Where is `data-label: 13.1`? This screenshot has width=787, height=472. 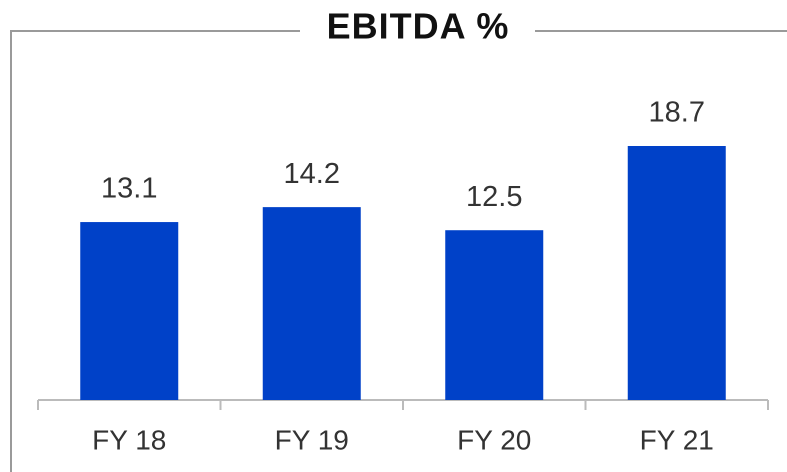
data-label: 13.1 is located at coordinates (129, 189).